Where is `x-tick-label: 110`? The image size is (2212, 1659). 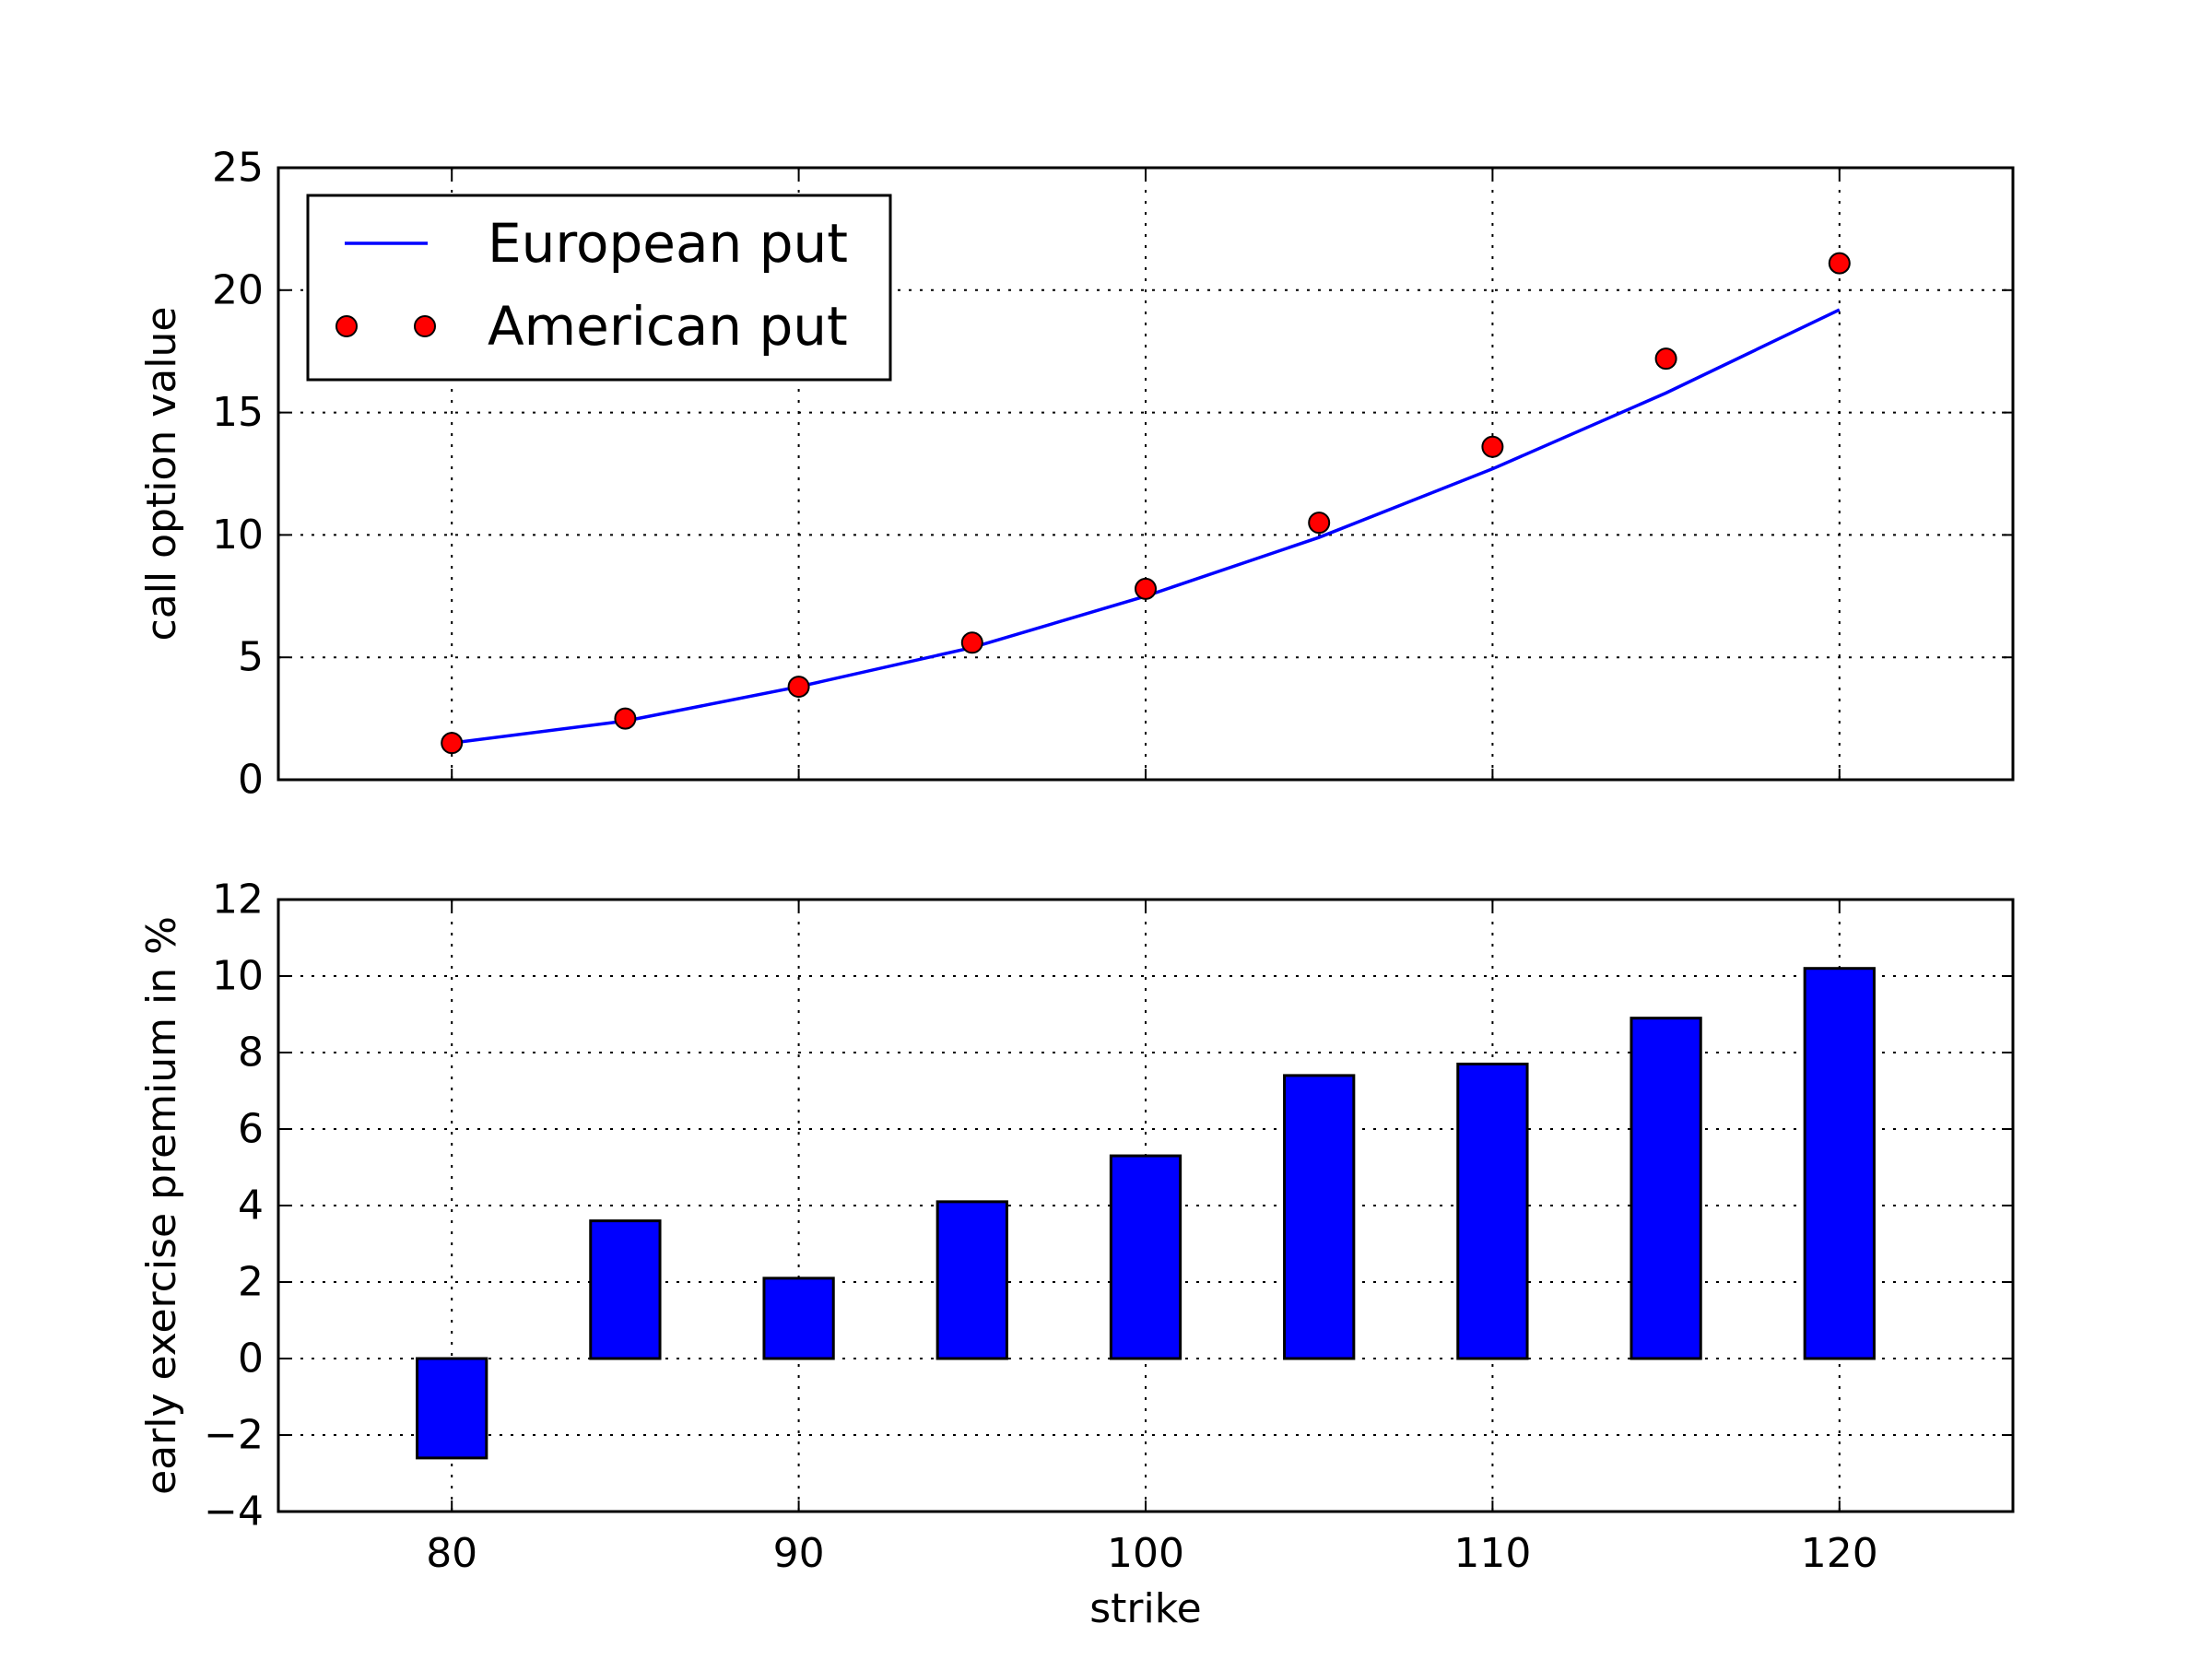
x-tick-label: 110 is located at coordinates (1492, 1553).